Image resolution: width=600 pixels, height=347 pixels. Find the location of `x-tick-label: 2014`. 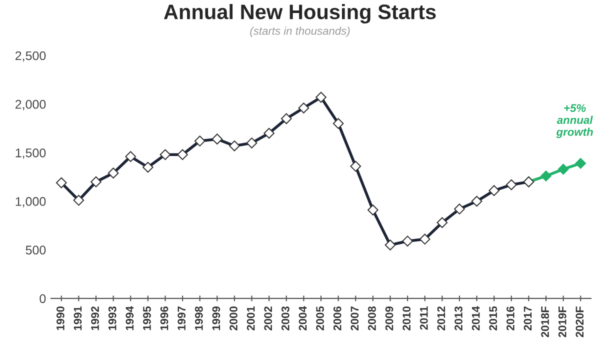

x-tick-label: 2014 is located at coordinates (476, 318).